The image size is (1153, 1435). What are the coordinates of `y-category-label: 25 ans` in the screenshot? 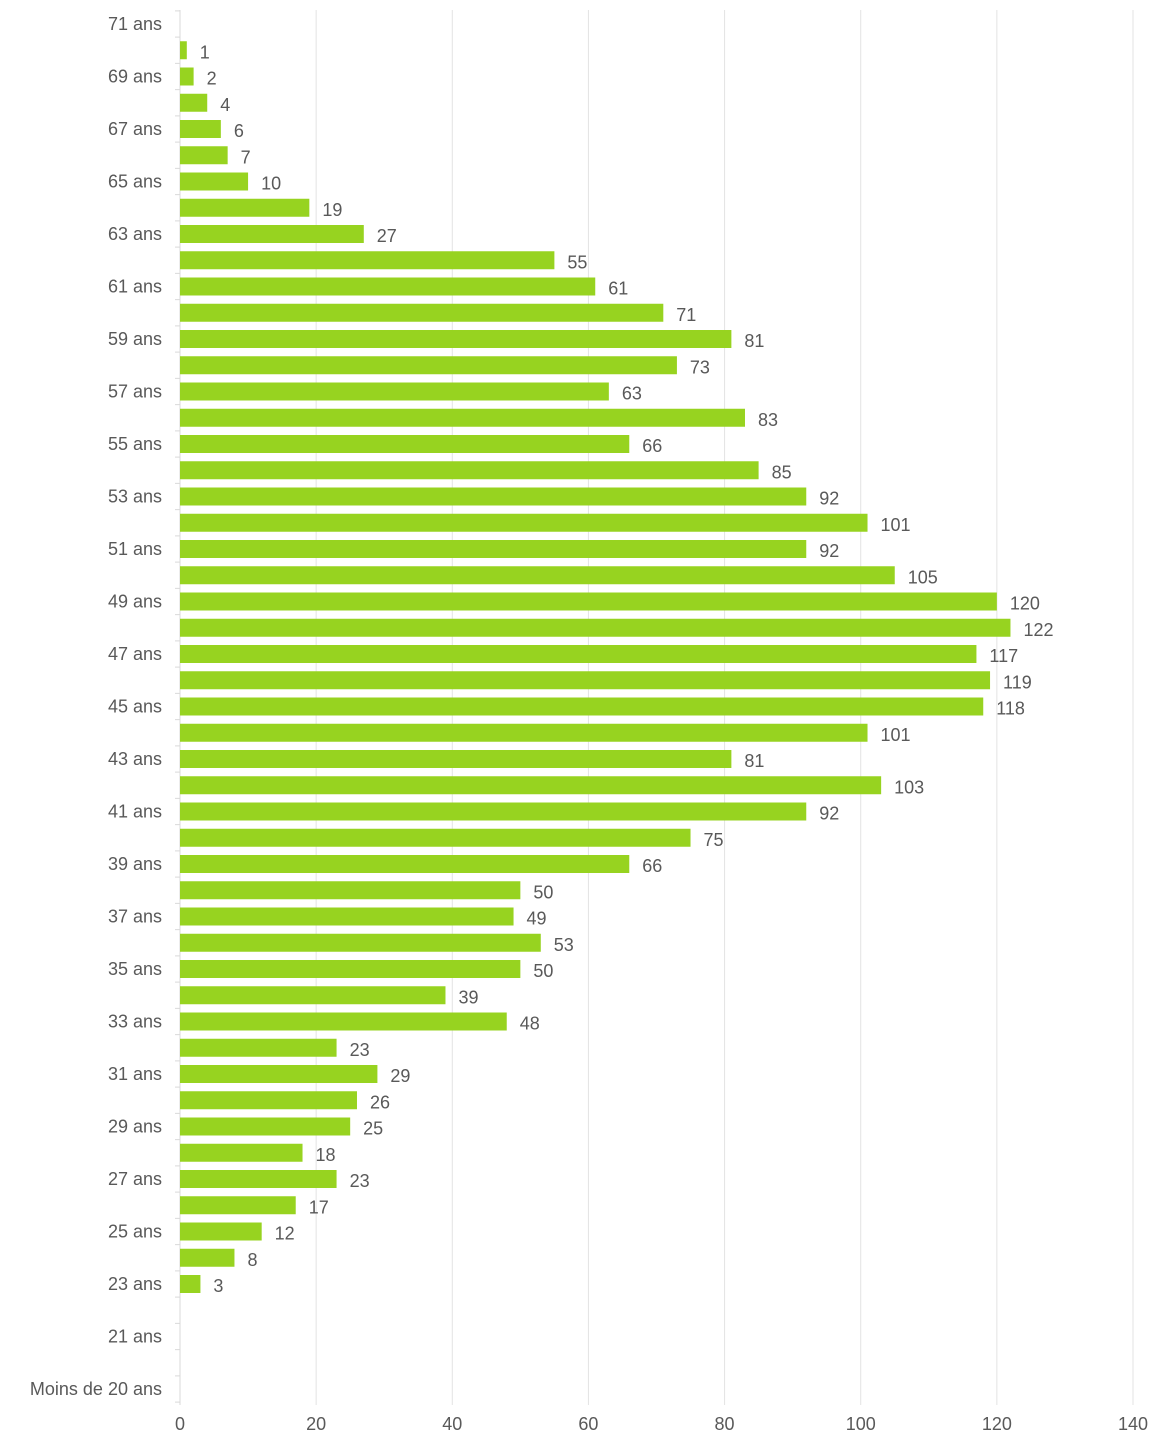 It's located at (135, 1232).